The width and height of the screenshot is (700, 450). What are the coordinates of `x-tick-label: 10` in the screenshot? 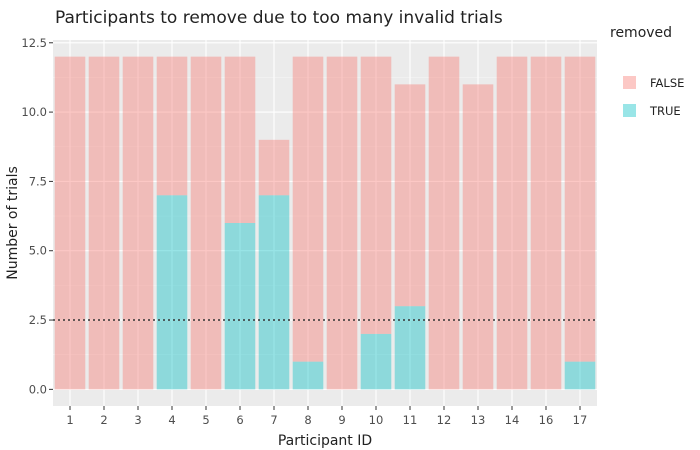 It's located at (376, 420).